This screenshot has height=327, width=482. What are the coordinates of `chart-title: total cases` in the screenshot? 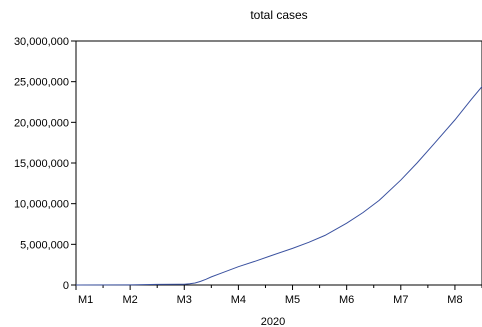 It's located at (278, 15).